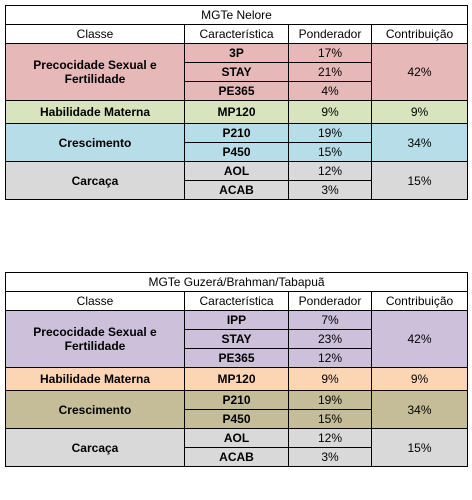 Image resolution: width=472 pixels, height=500 pixels. What do you see at coordinates (330, 53) in the screenshot?
I see `ponderador-cell: 17%` at bounding box center [330, 53].